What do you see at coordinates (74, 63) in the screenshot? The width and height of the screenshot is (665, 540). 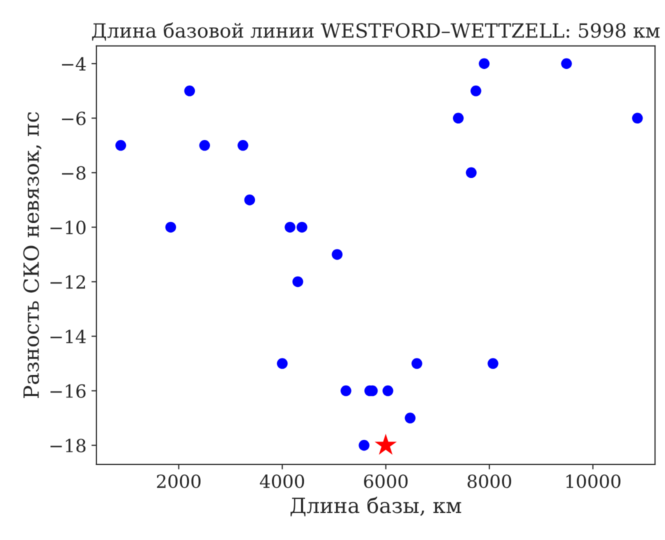 I see `y-tick-label: −4` at bounding box center [74, 63].